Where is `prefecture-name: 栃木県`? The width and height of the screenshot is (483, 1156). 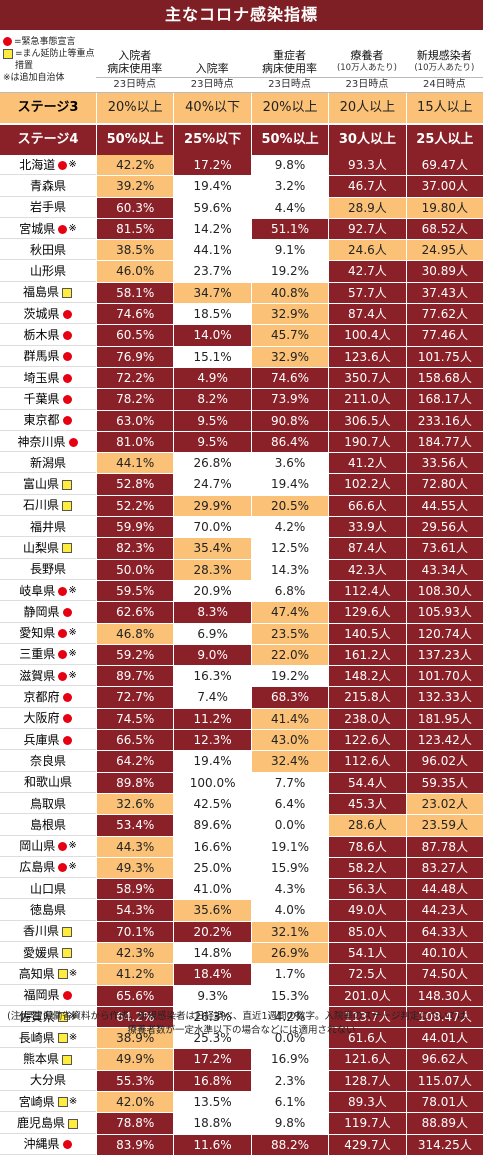 prefecture-name: 栃木県 is located at coordinates (48, 335).